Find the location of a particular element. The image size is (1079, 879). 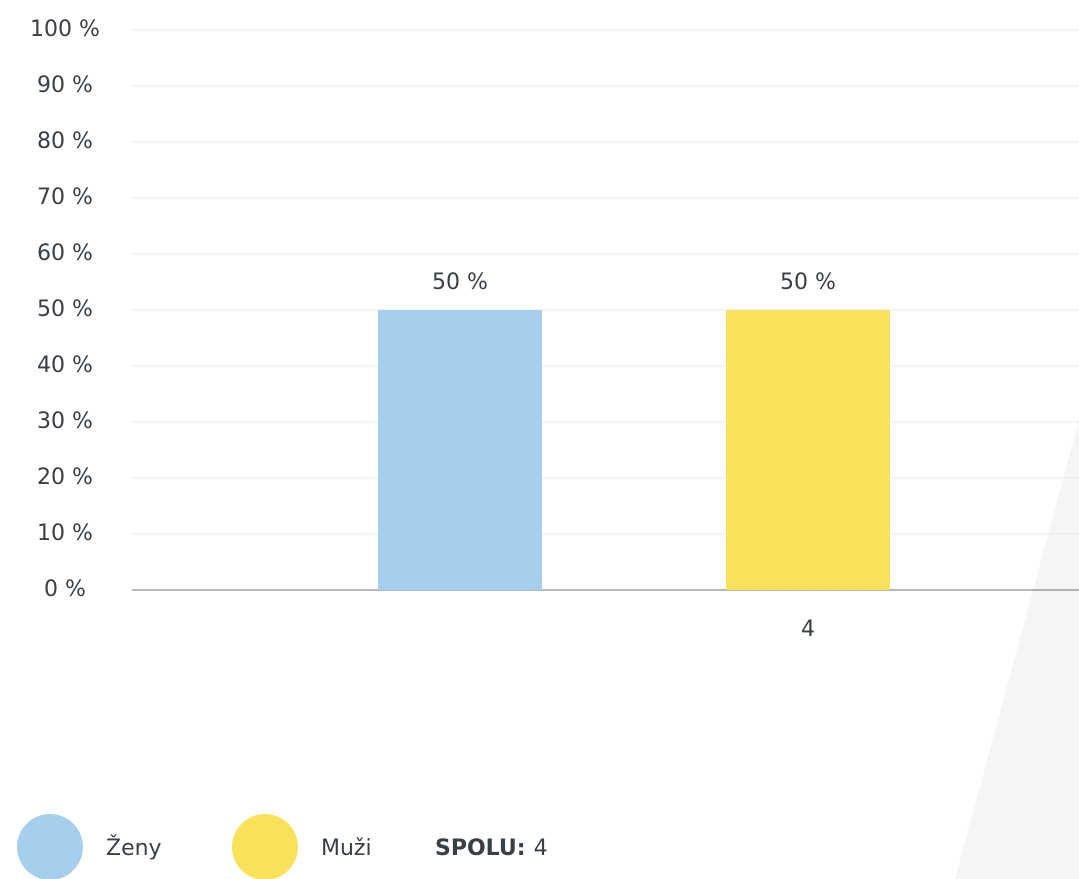

y-tick-label: 20 % is located at coordinates (65, 477).